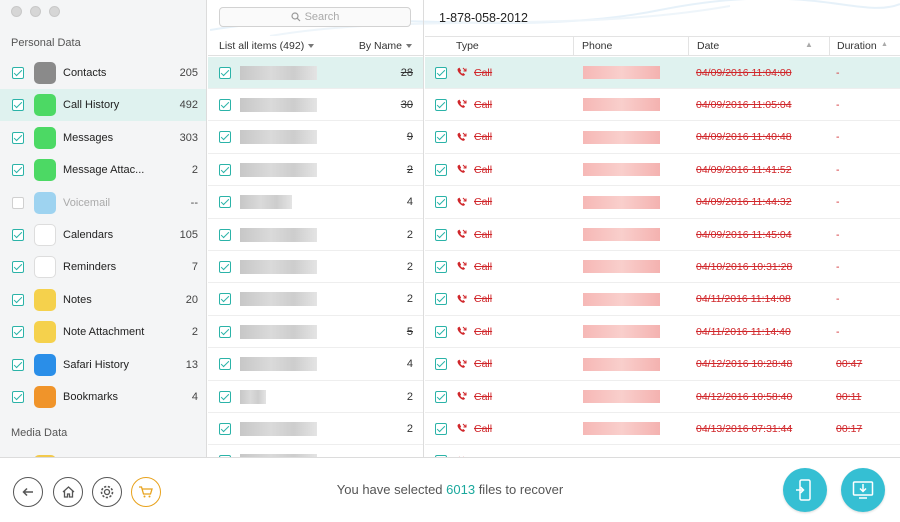  Describe the element at coordinates (662, 170) in the screenshot. I see `table-row: Call 04/09/2016 11:41:52 -` at that location.